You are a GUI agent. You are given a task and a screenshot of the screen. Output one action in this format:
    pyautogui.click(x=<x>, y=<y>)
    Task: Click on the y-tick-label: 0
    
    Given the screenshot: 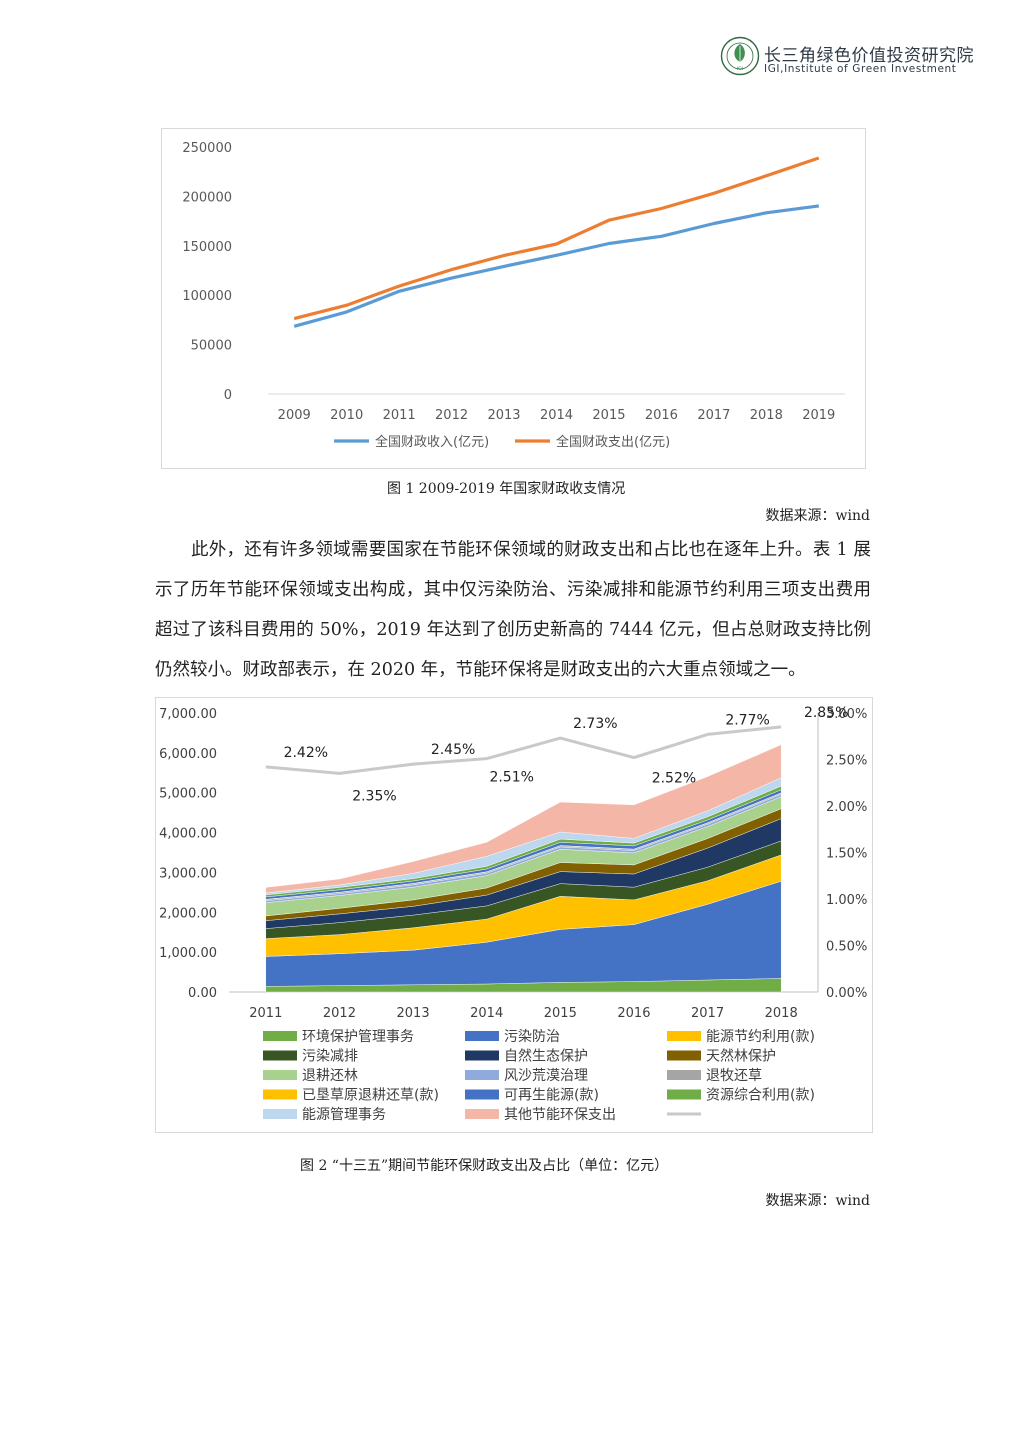 What is the action you would take?
    pyautogui.click(x=228, y=395)
    